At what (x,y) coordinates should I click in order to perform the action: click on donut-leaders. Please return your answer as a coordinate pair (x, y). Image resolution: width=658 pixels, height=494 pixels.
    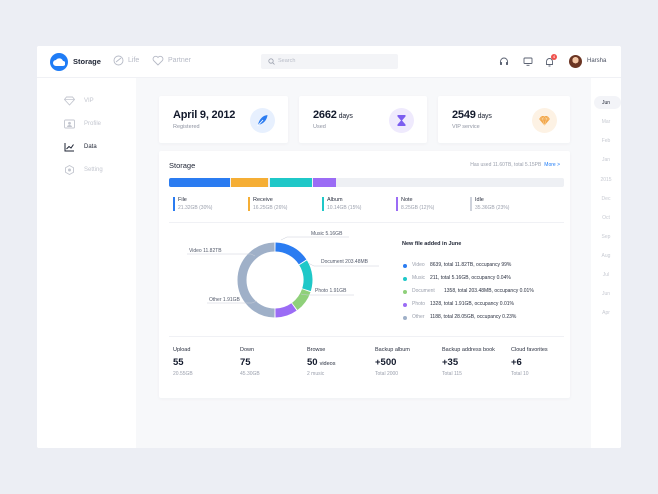
    Looking at the image, I should click on (283, 270).